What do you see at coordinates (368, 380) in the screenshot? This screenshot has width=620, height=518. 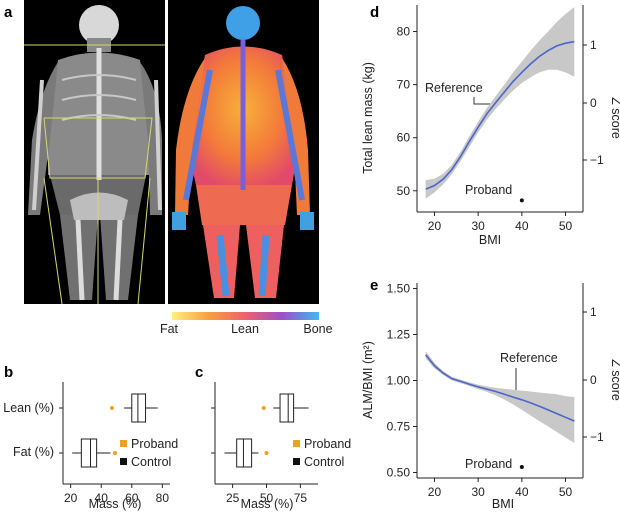 I see `panel-e-ylabel: ALM/BMI (m²)` at bounding box center [368, 380].